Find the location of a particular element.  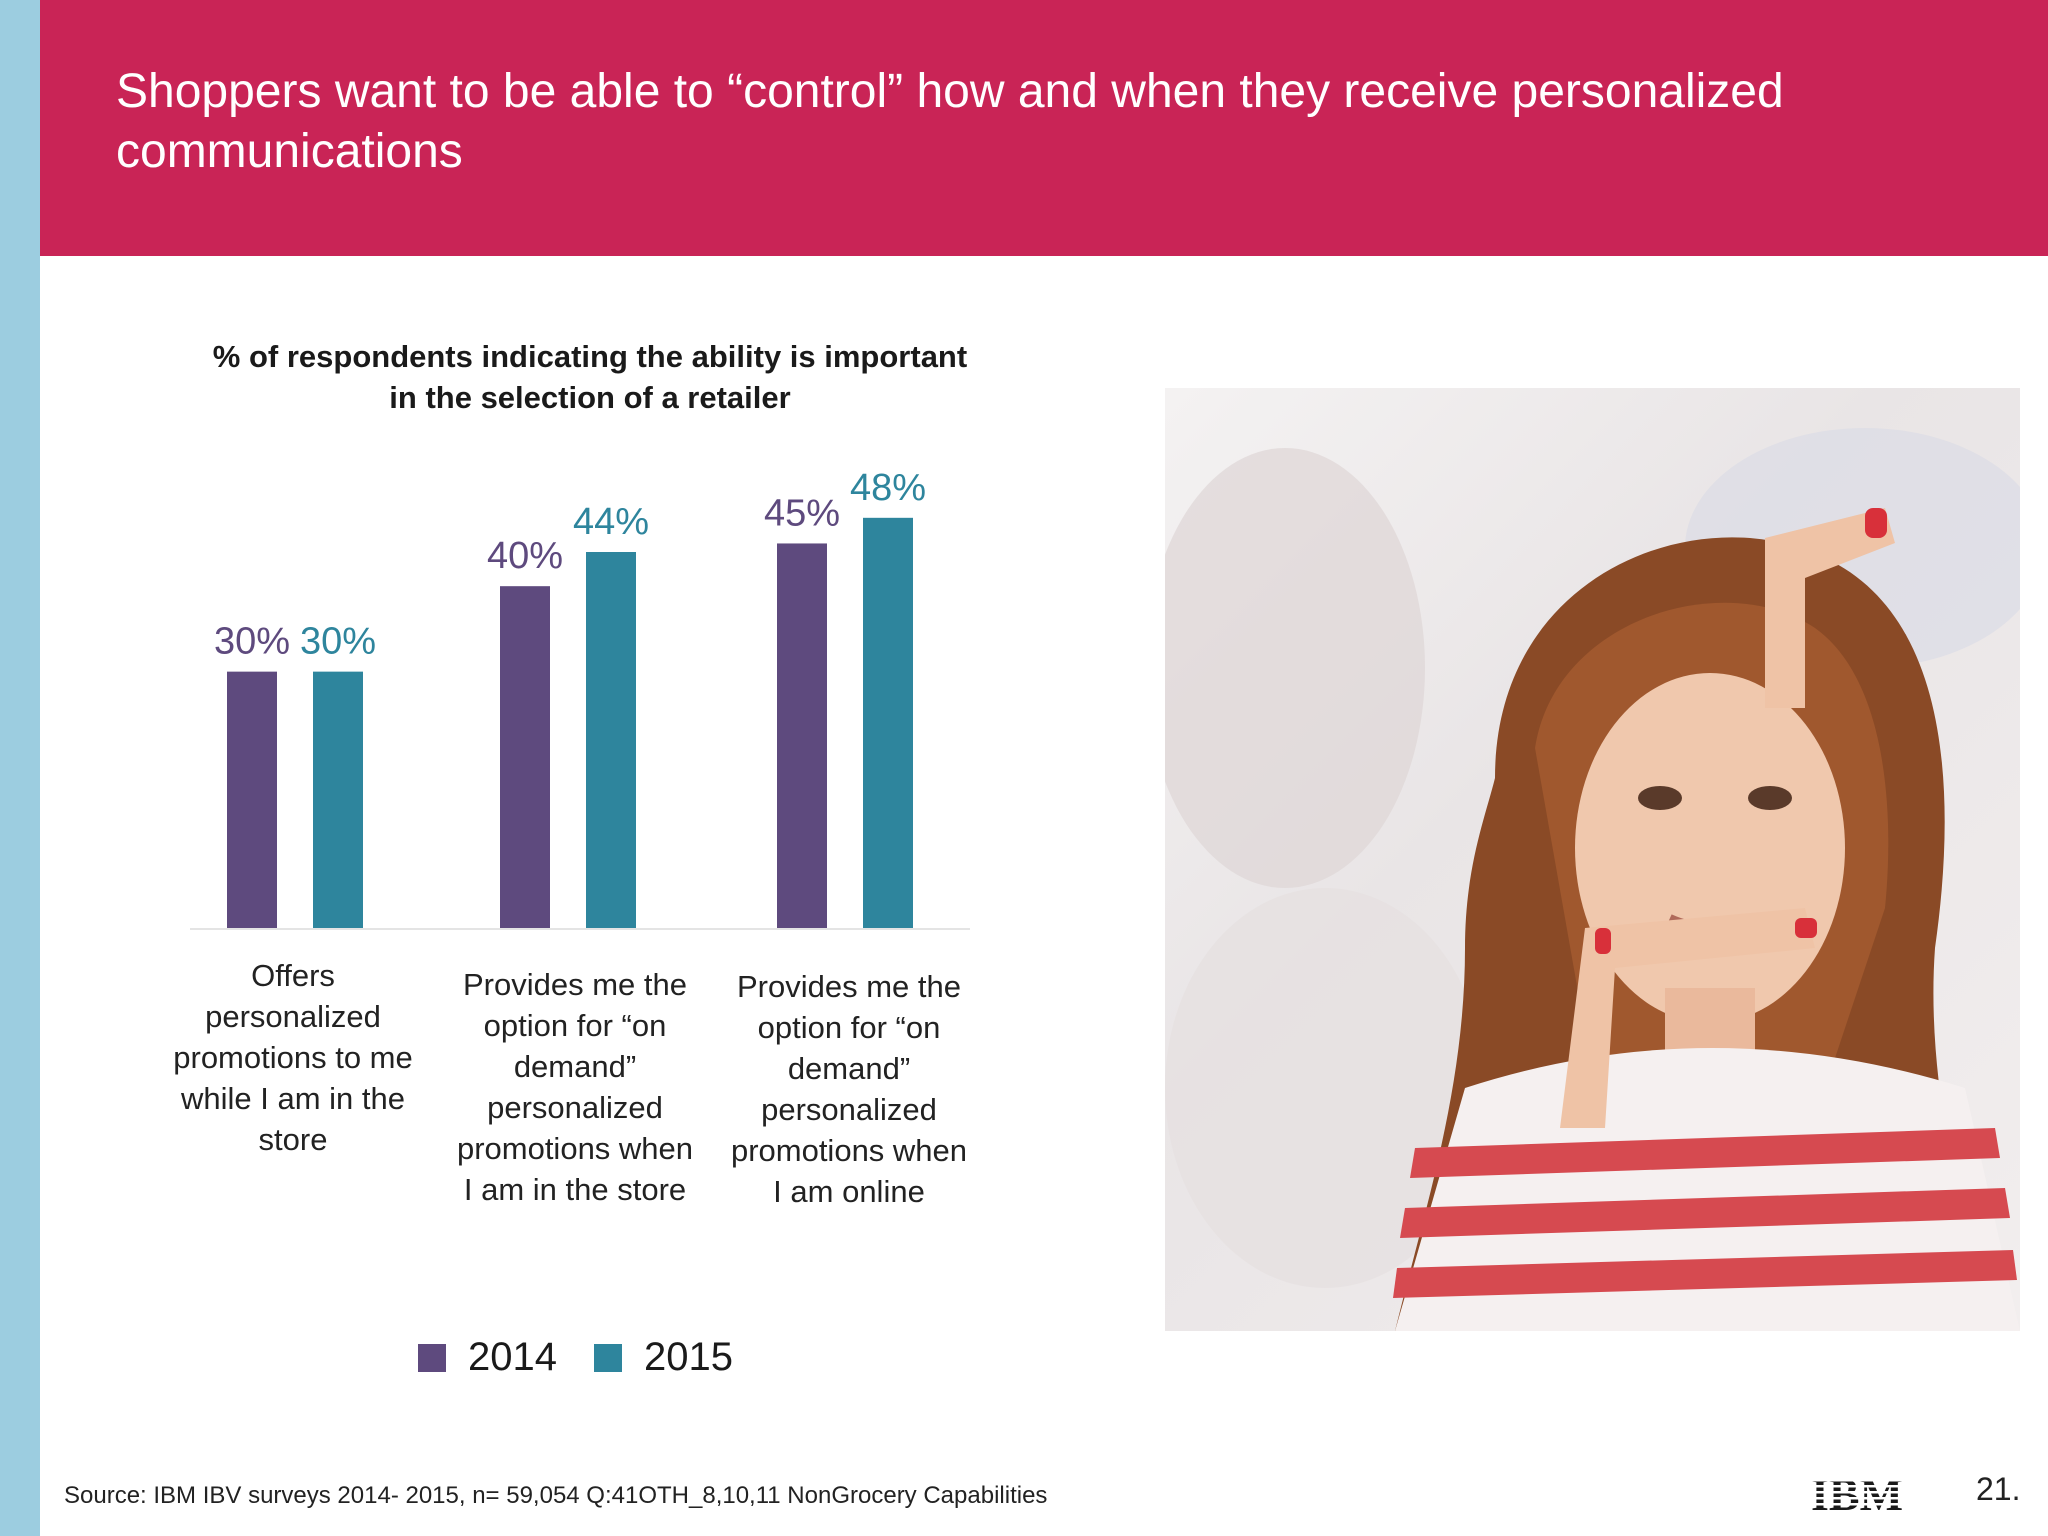

ibm-logo: IBM is located at coordinates (1857, 1495).